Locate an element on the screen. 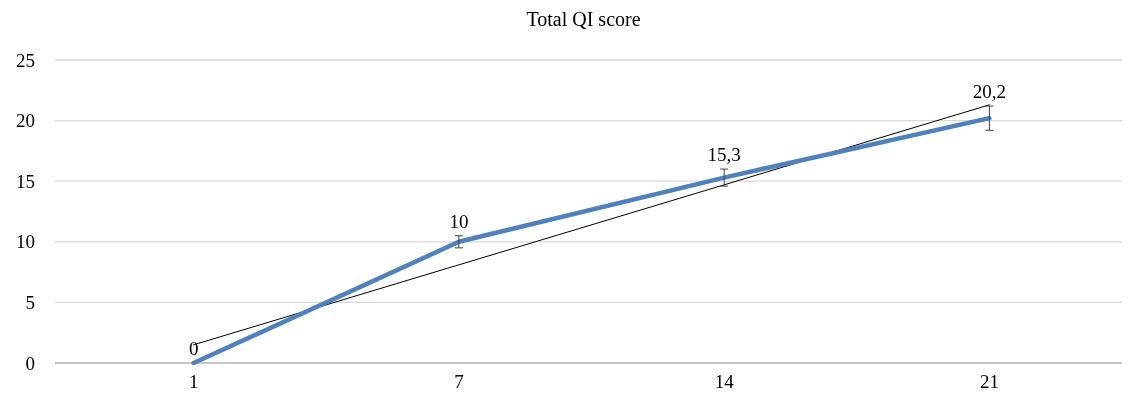  x-tick-label: 14 is located at coordinates (724, 381).